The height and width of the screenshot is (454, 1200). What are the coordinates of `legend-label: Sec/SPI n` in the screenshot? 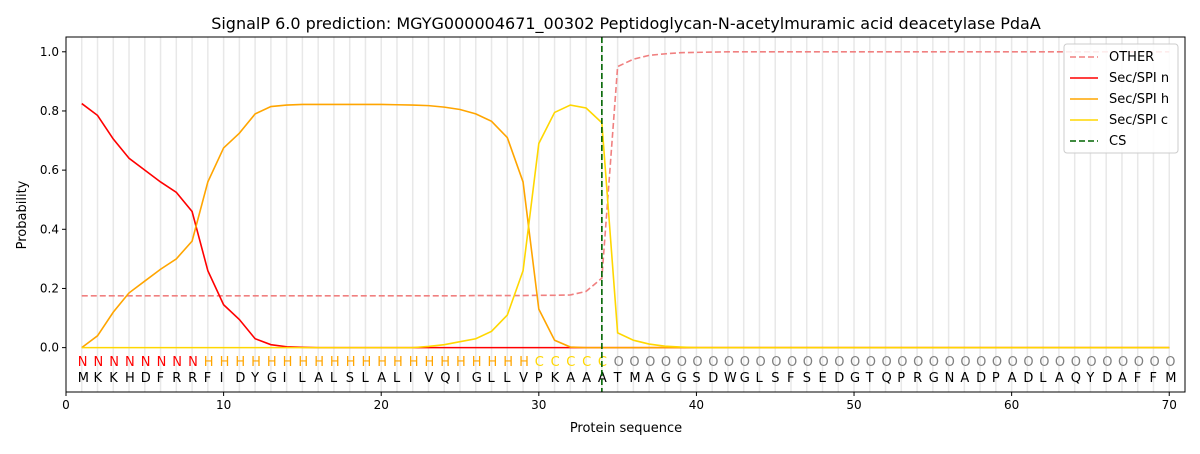 It's located at (1139, 78).